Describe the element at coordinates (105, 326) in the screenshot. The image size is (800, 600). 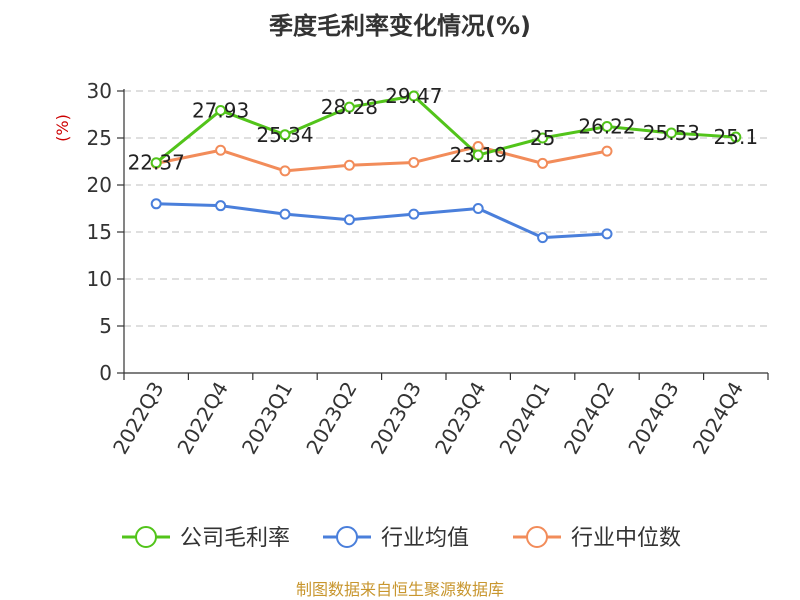
I see `y-tick-label: 5` at that location.